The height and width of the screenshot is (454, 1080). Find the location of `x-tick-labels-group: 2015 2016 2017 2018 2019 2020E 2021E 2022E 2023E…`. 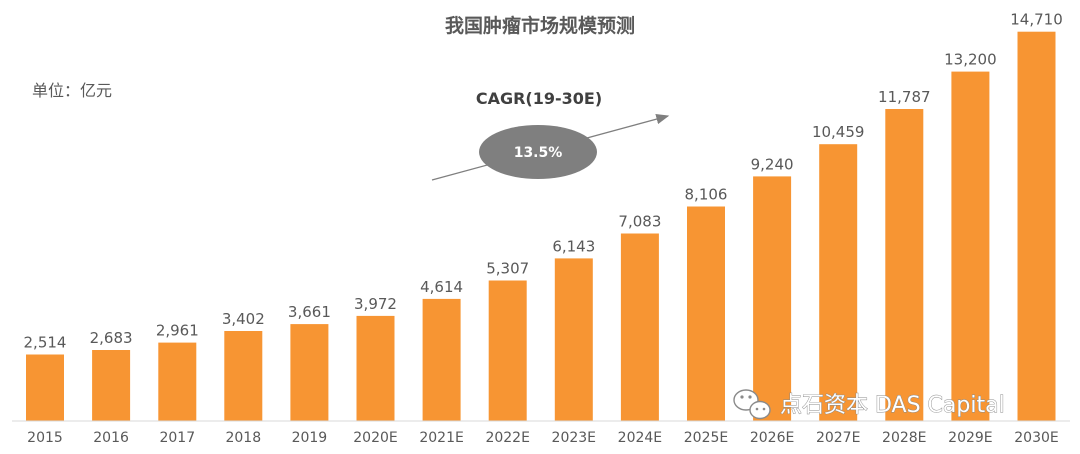

x-tick-labels-group: 2015 2016 2017 2018 2019 2020E 2021E 2022E 2023E… is located at coordinates (543, 438).